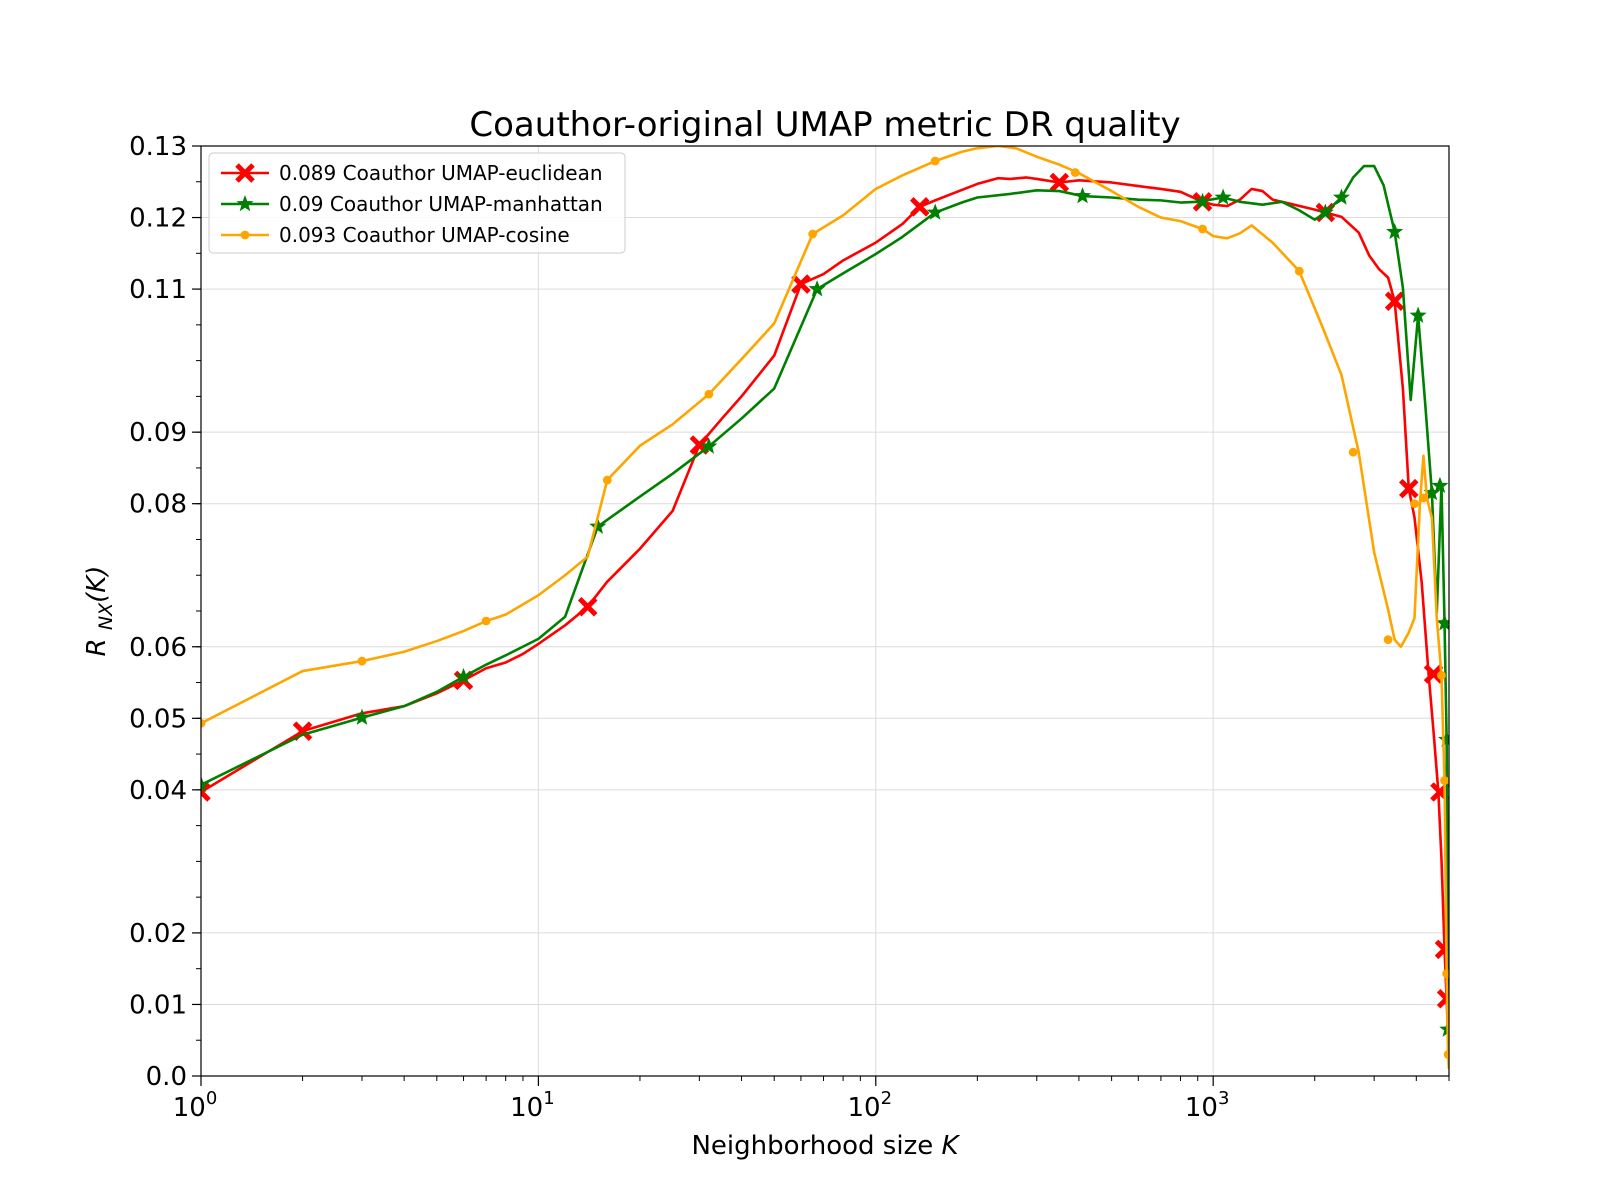 The image size is (1600, 1200). I want to click on legend-item: 0.093 Coauthor UMAP-cosine, so click(395, 235).